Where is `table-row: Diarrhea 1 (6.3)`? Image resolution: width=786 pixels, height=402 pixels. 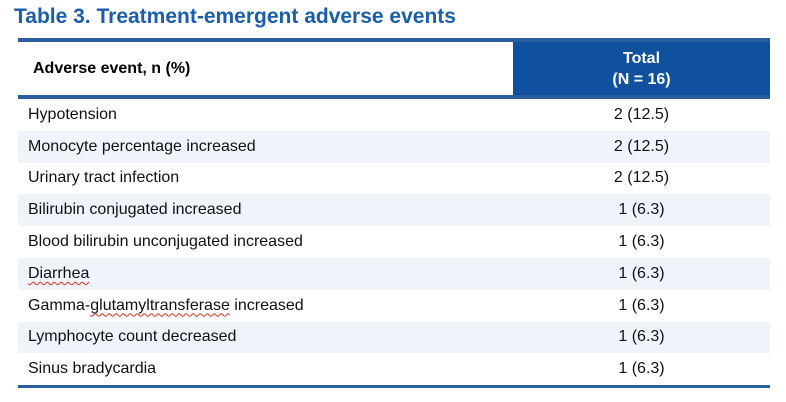 table-row: Diarrhea 1 (6.3) is located at coordinates (394, 273).